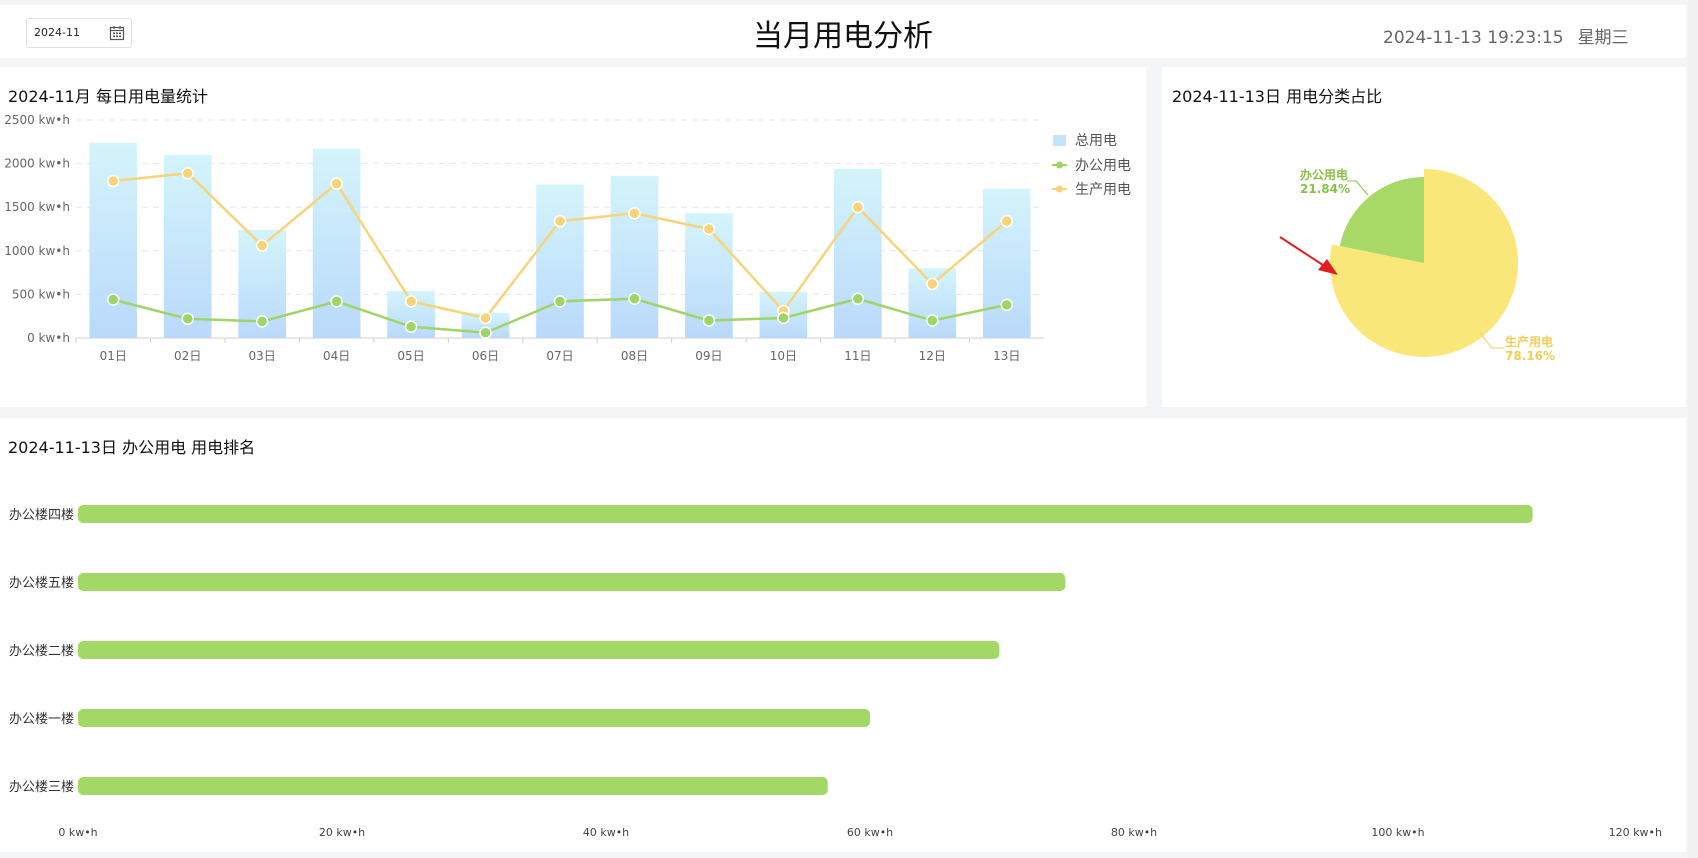 The height and width of the screenshot is (858, 1698). What do you see at coordinates (843, 36) in the screenshot?
I see `page-title: 当月用电分析` at bounding box center [843, 36].